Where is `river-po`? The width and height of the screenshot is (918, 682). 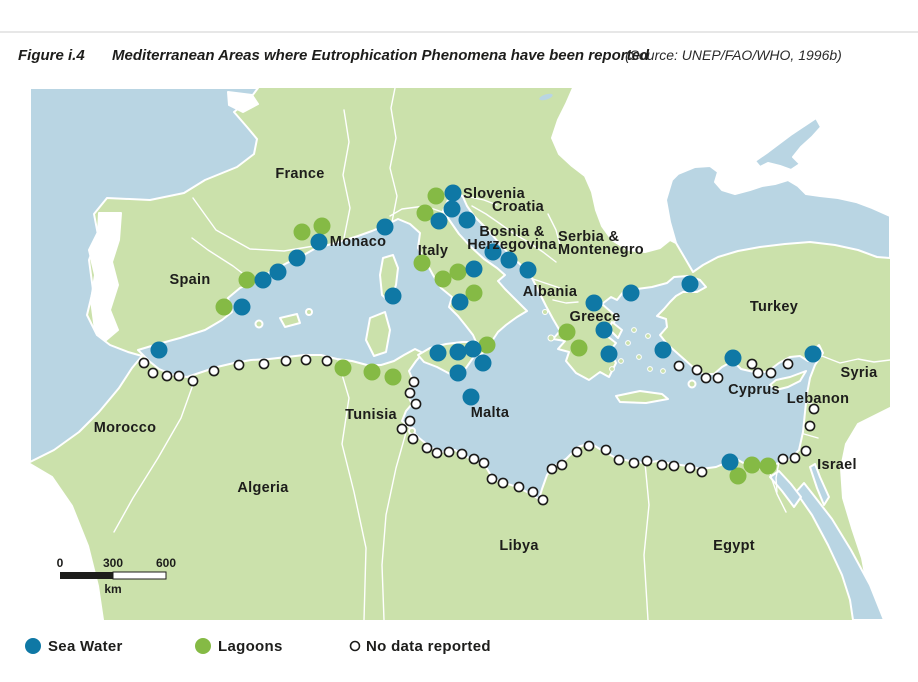 river-po is located at coordinates (419, 211).